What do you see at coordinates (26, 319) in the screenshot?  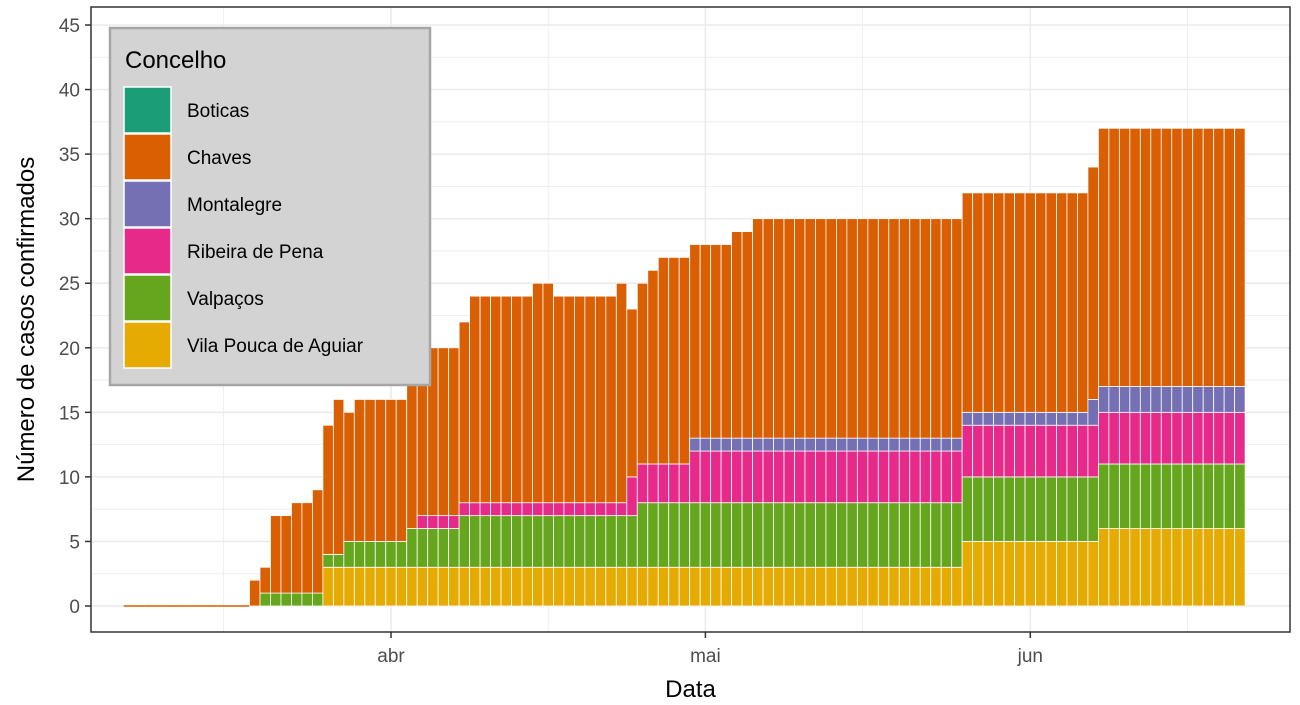 I see `y-axis-title: Número de casos confirmados` at bounding box center [26, 319].